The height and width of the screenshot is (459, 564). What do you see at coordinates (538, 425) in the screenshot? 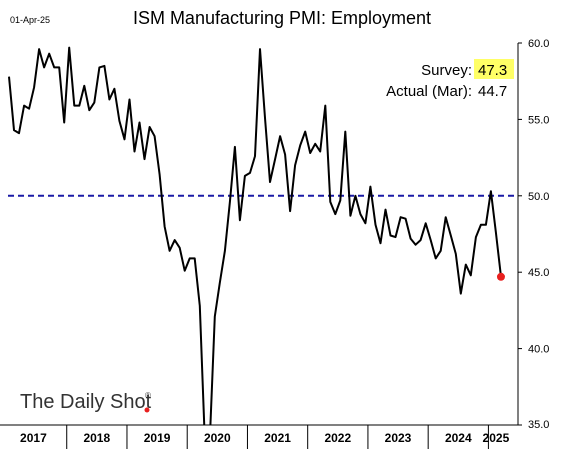
I see `y-tick-label: 35.0` at bounding box center [538, 425].